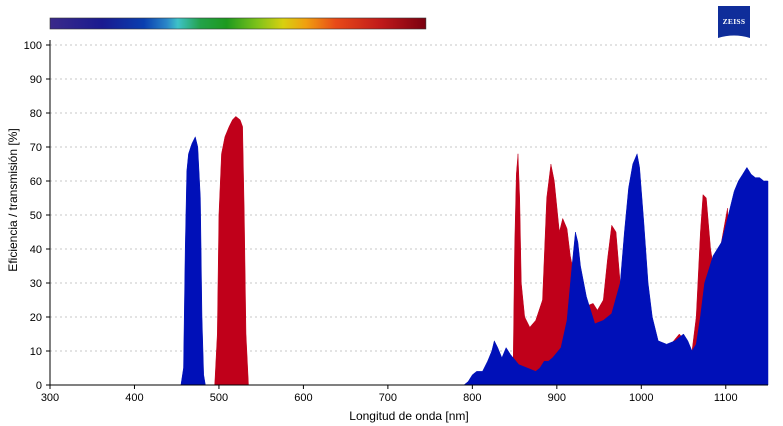 Image resolution: width=783 pixels, height=426 pixels. Describe the element at coordinates (36, 80) in the screenshot. I see `y-tick-label: 90` at that location.